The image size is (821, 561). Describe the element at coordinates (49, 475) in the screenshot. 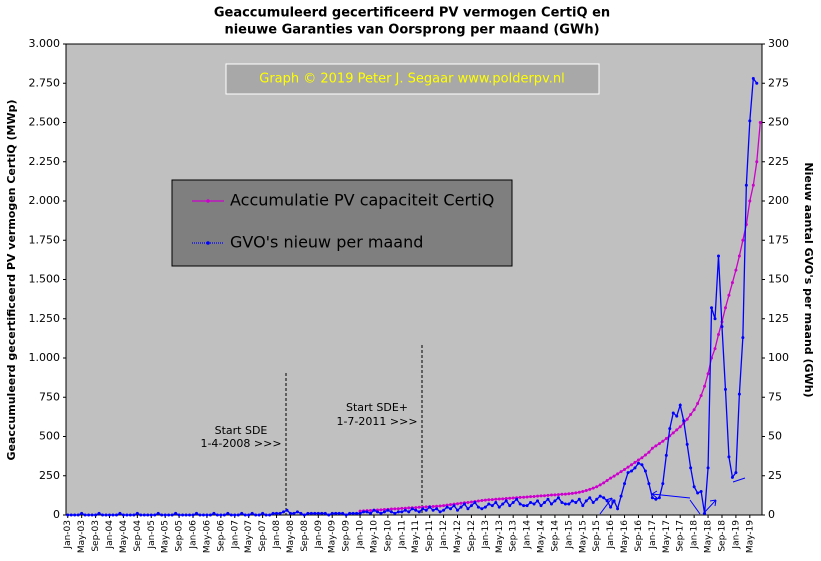

I see `y-tick-label: 250` at that location.